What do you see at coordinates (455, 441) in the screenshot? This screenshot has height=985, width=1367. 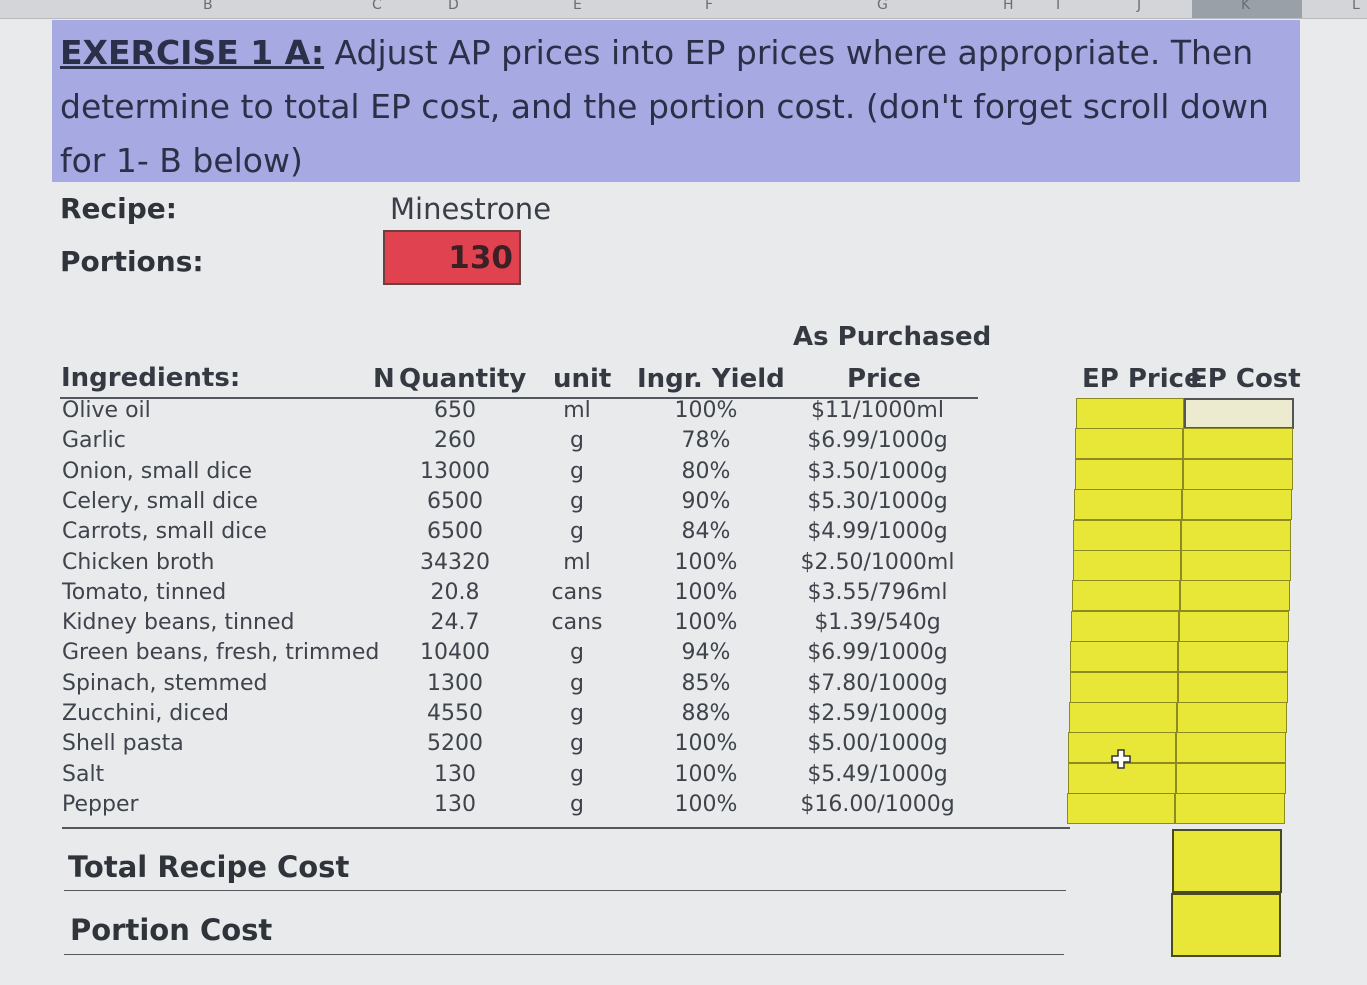 I see `ingredient-quantity: 260` at bounding box center [455, 441].